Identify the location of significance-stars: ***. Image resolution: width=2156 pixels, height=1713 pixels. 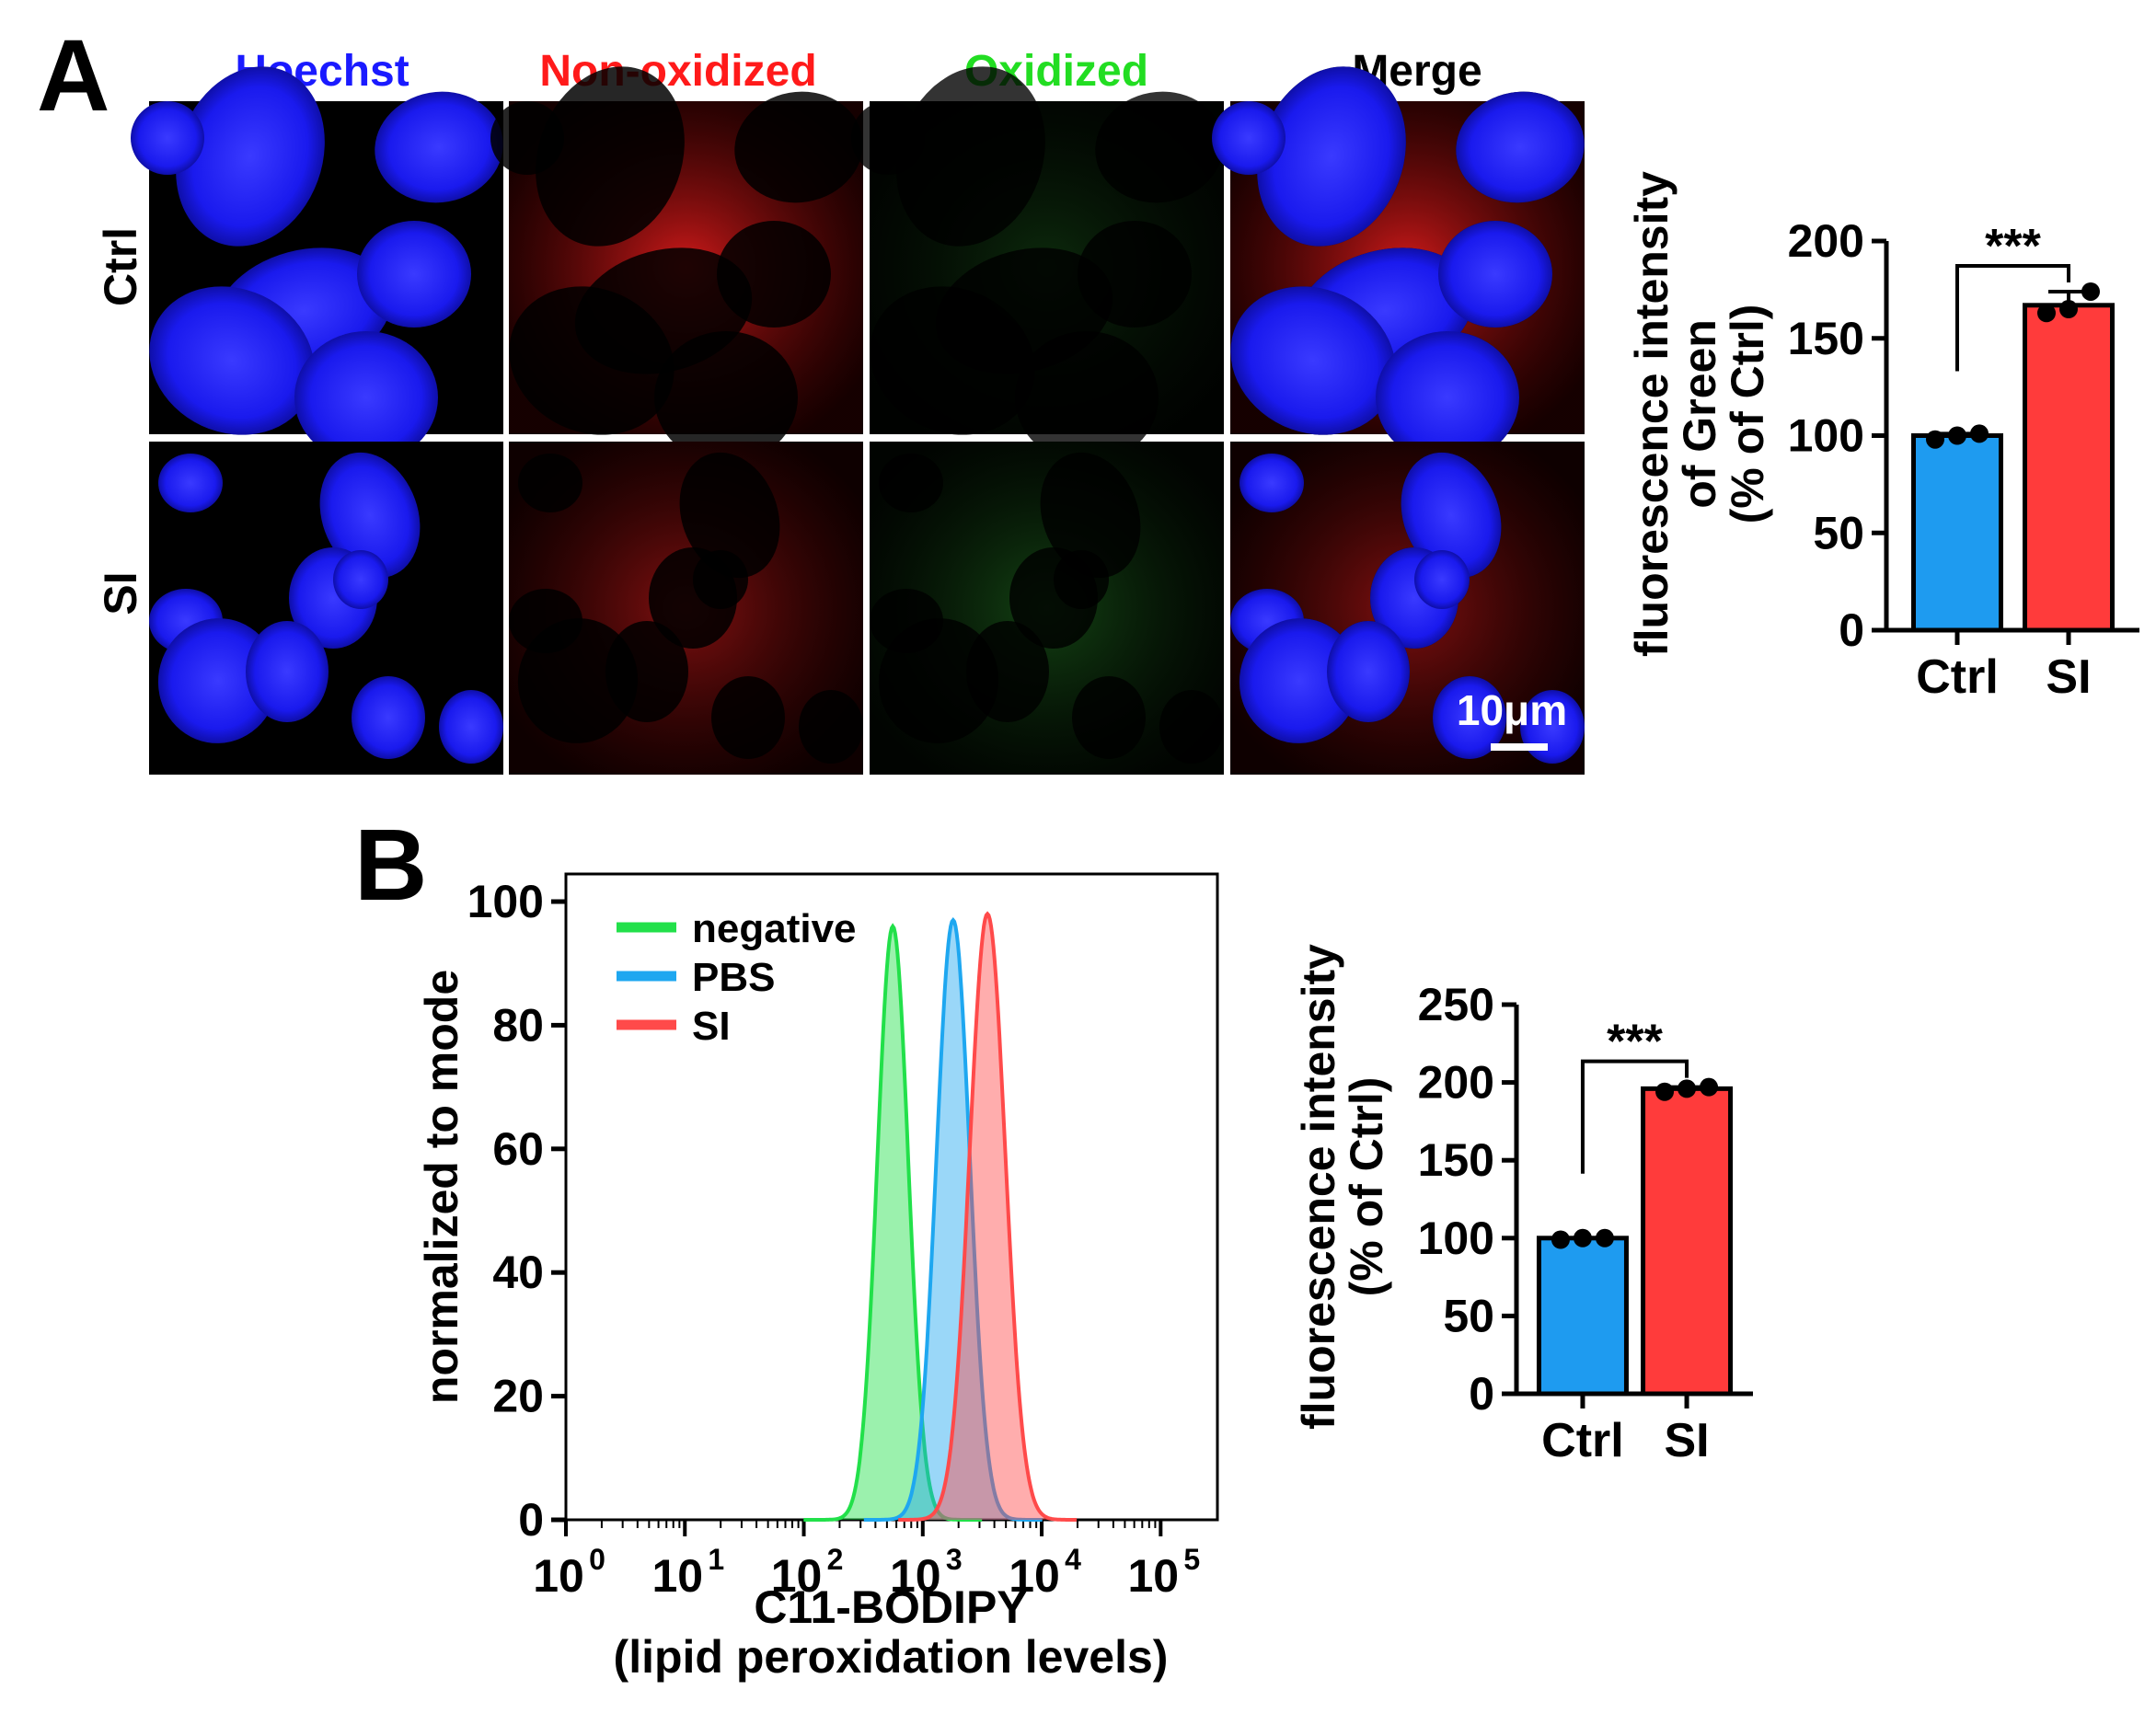
(2013, 247).